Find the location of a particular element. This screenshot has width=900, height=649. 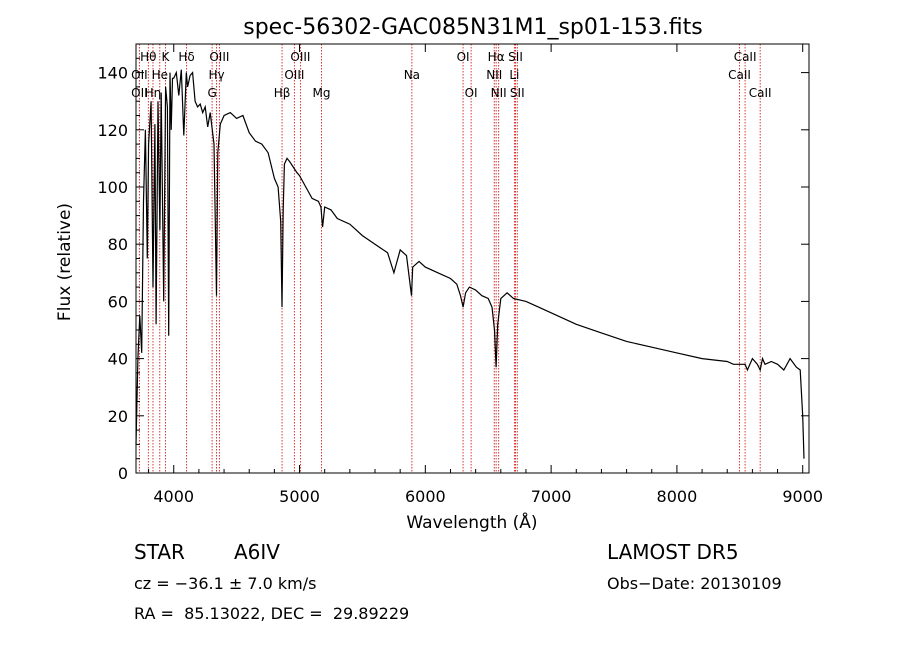

line-marker-label: G is located at coordinates (211, 93).